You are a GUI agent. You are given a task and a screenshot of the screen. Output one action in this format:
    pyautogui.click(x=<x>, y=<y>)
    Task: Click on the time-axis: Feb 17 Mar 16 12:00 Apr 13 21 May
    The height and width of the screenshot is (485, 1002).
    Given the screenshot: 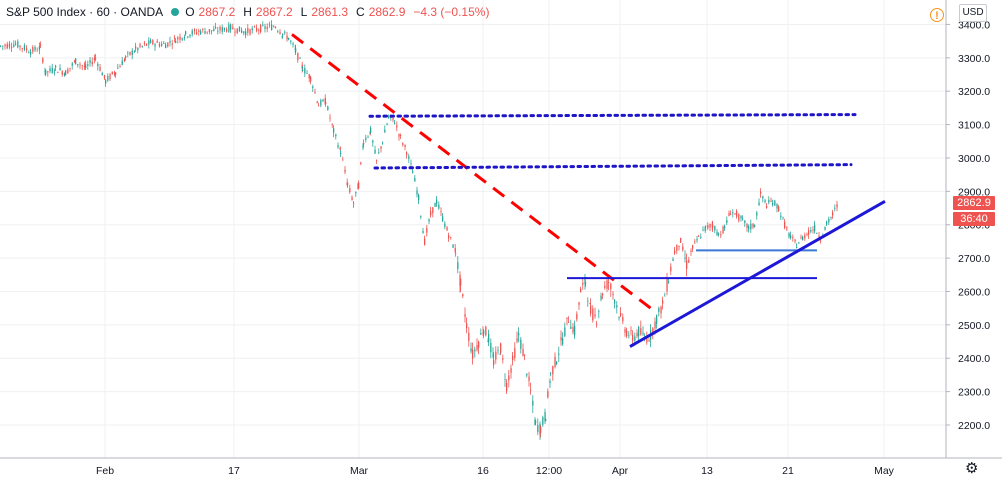 What is the action you would take?
    pyautogui.click(x=501, y=467)
    